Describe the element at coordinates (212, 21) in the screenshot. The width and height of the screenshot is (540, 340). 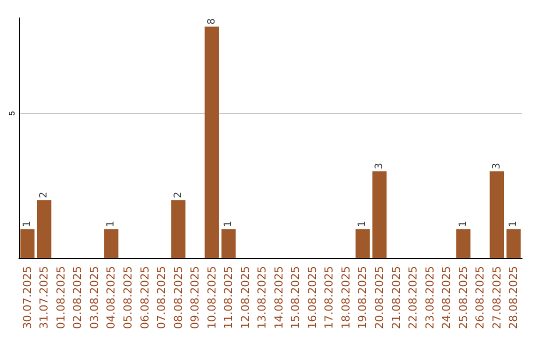
I see `data-label: 8` at that location.